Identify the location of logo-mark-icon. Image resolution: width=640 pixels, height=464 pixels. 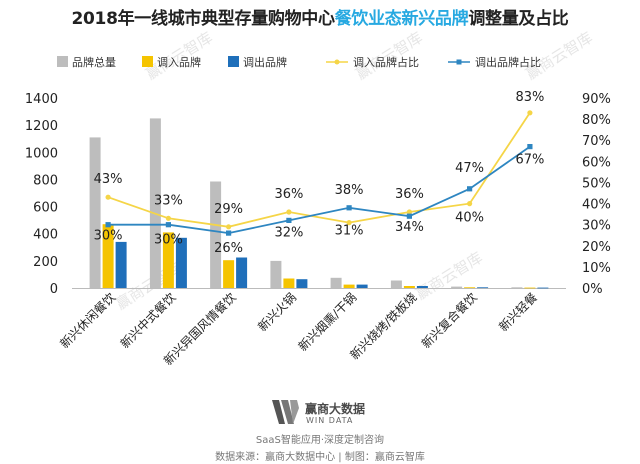
(285, 412).